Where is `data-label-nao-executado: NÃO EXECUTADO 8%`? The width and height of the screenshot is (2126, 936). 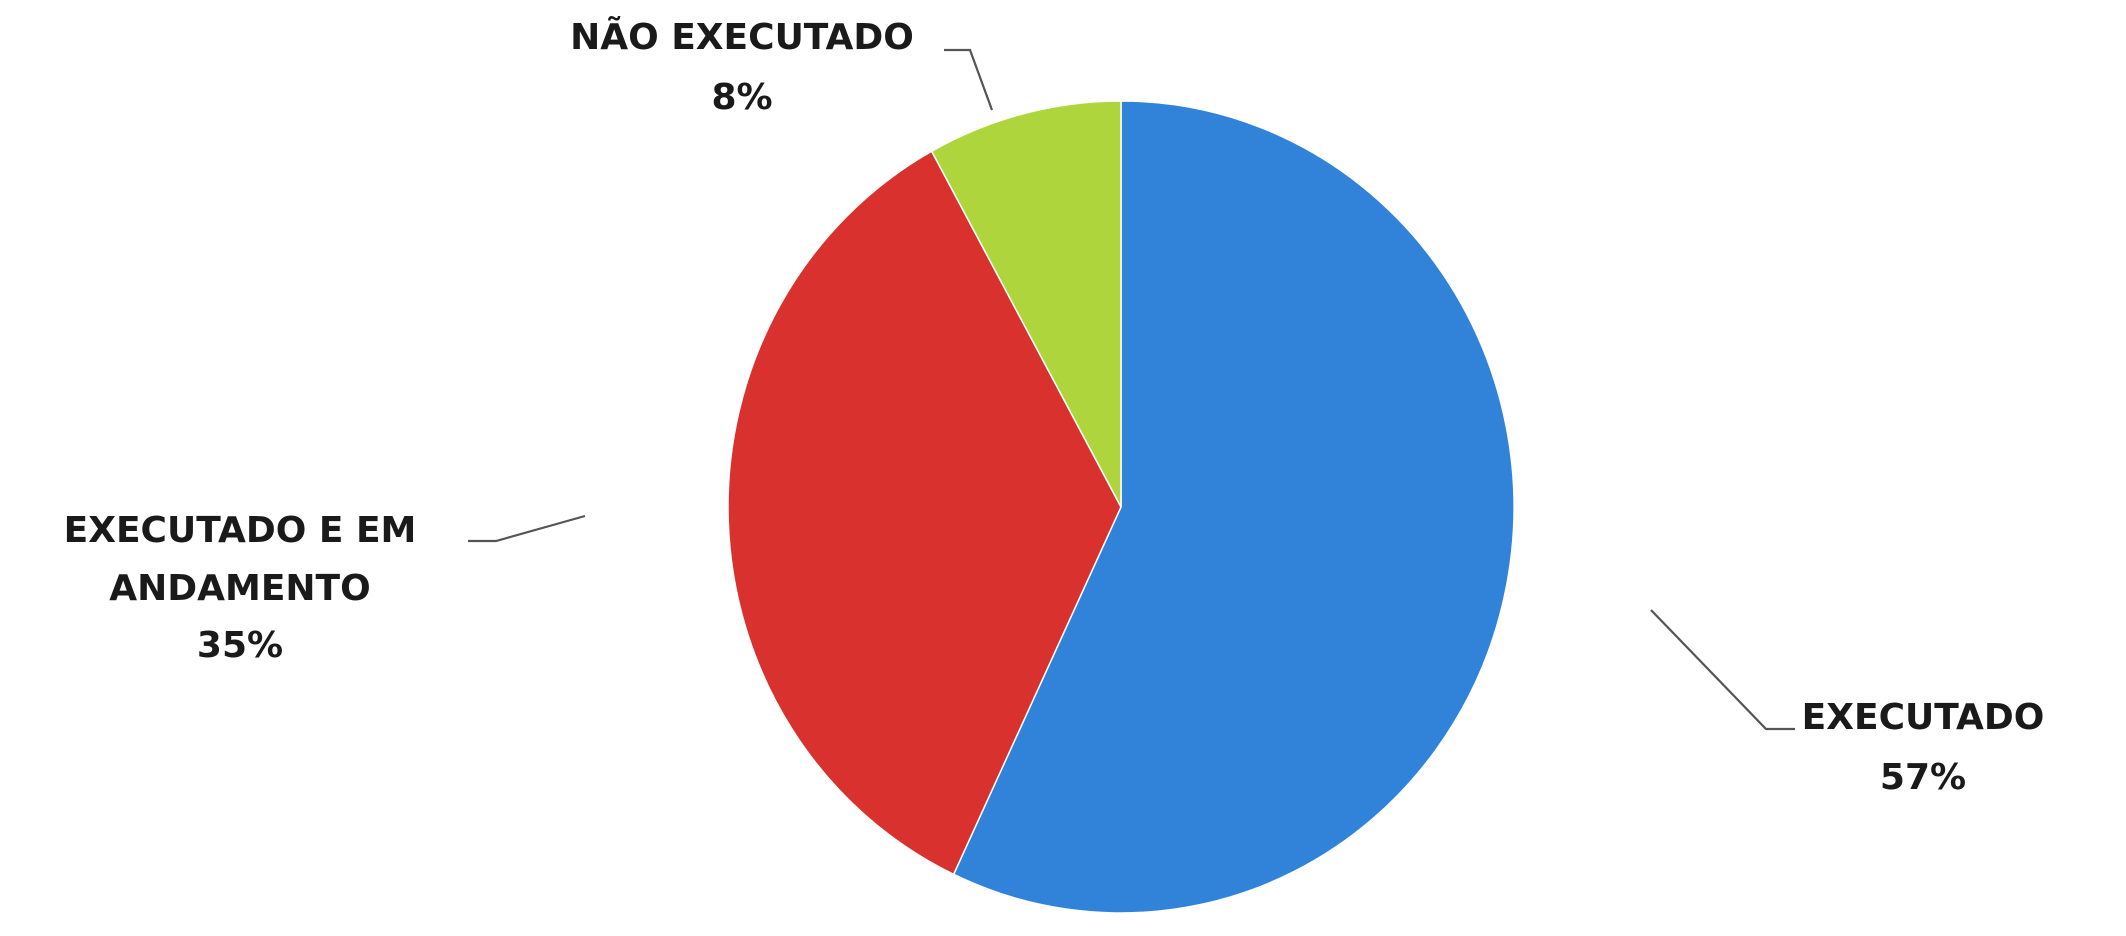 data-label-nao-executado: NÃO EXECUTADO 8% is located at coordinates (742, 67).